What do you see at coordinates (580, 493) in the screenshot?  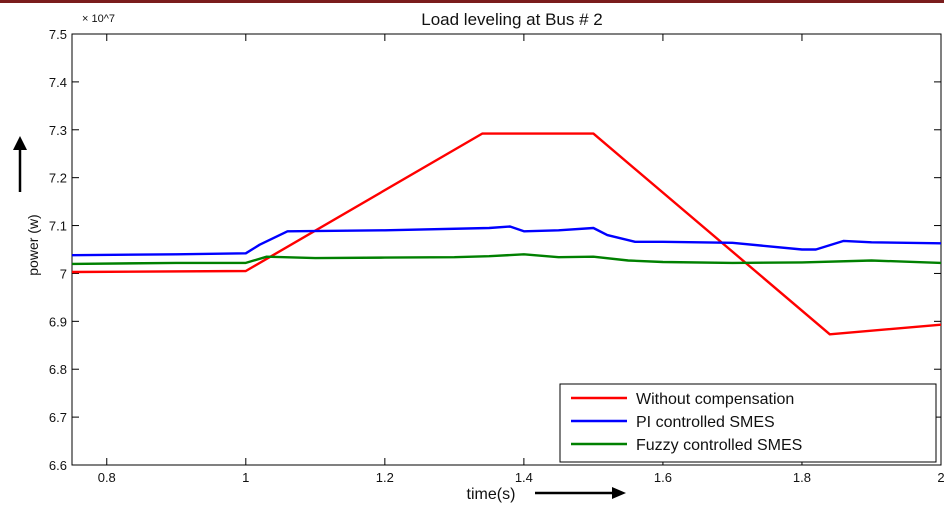 I see `x-axis-arrow` at bounding box center [580, 493].